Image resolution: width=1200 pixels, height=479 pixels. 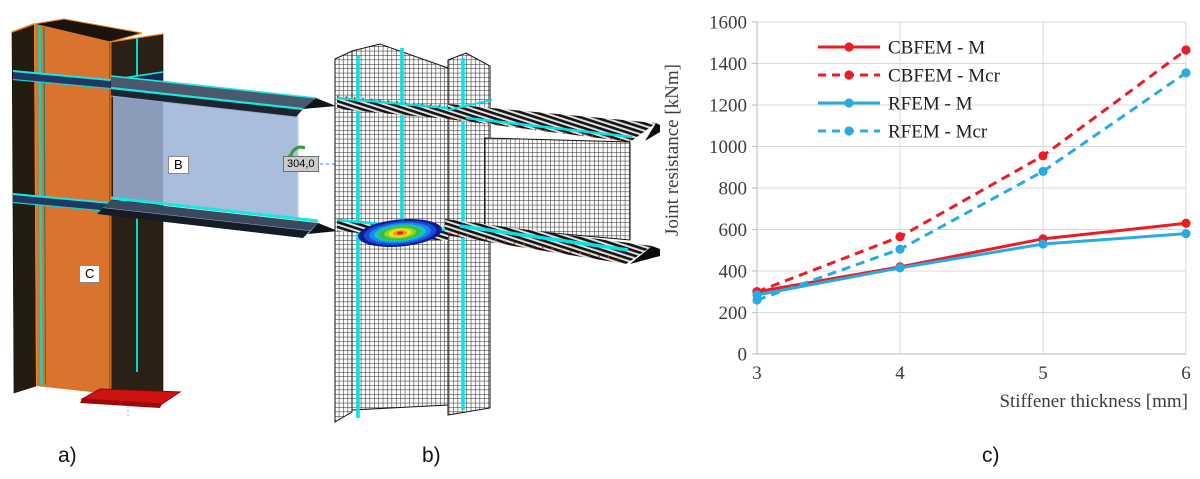 I want to click on beam-3d, so click(x=217, y=156).